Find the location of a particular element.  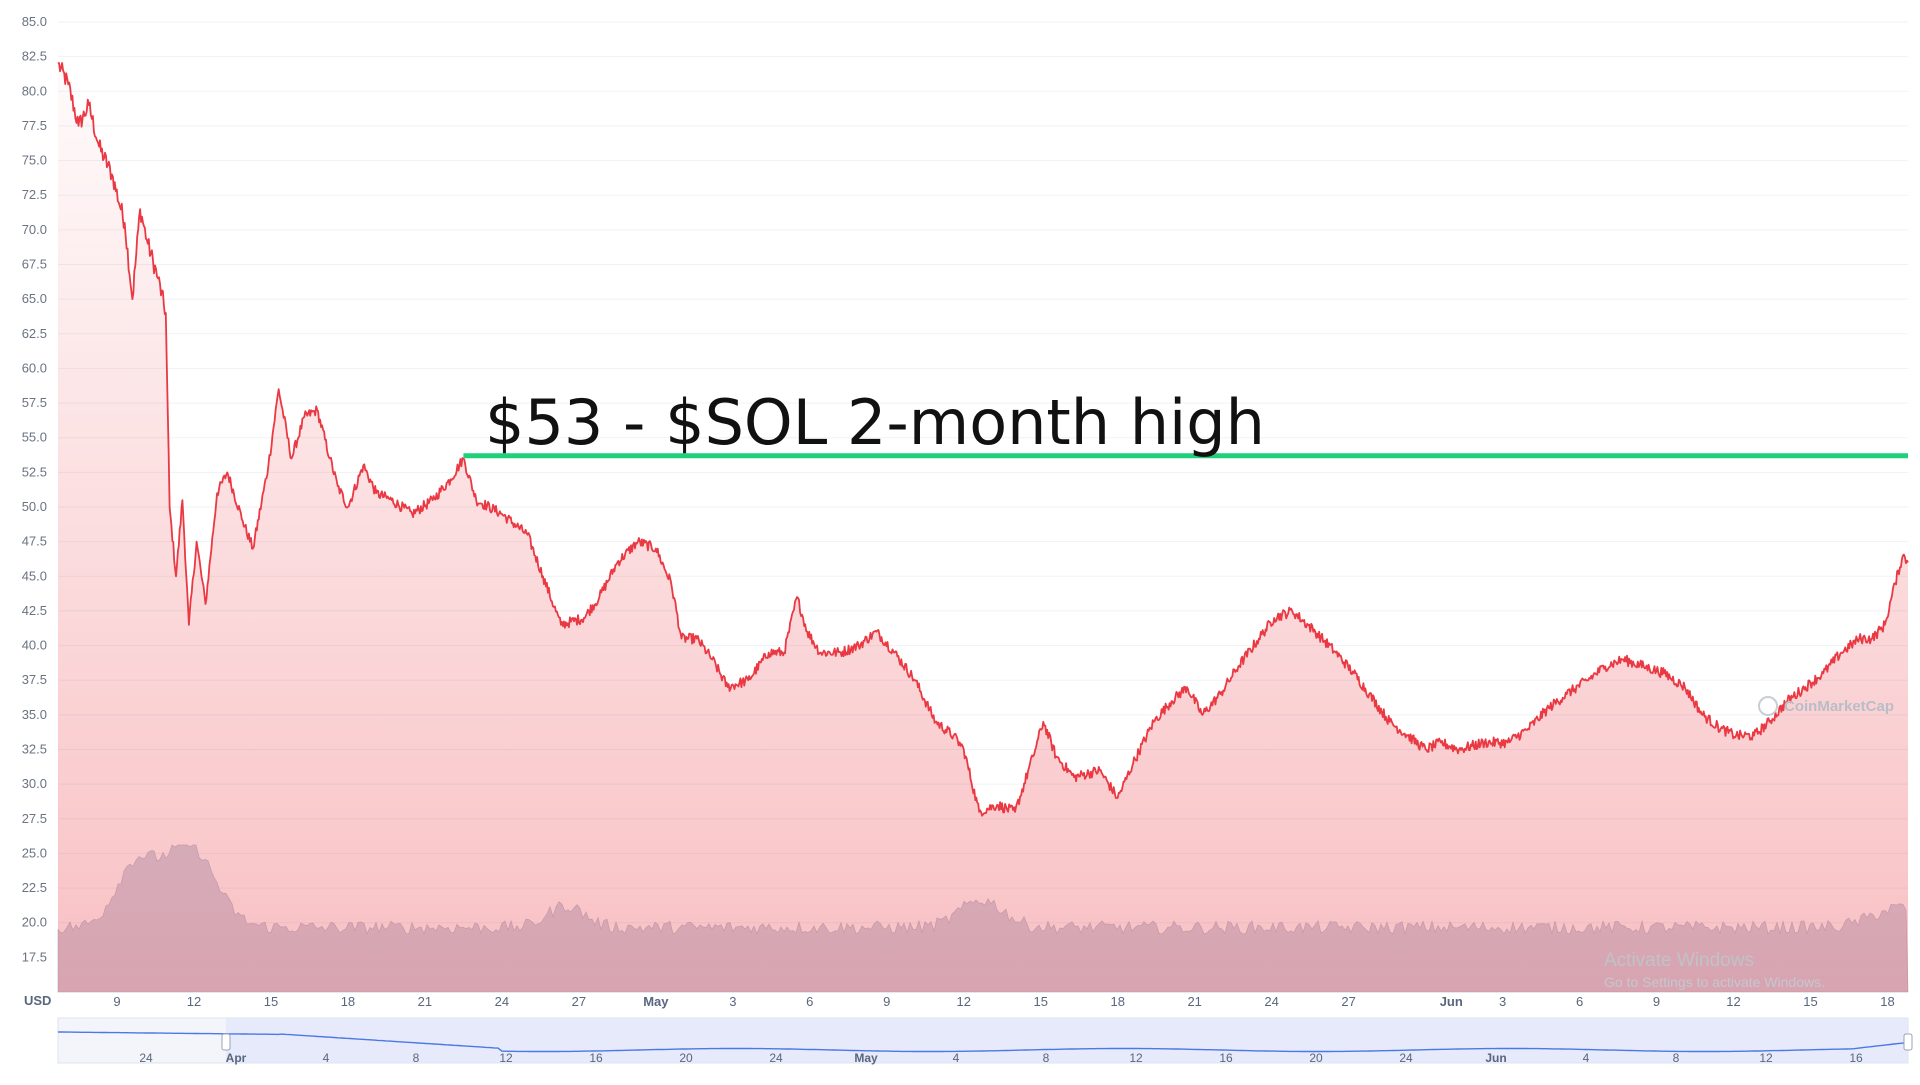

y-tick-label: 80.0 is located at coordinates (34, 90).